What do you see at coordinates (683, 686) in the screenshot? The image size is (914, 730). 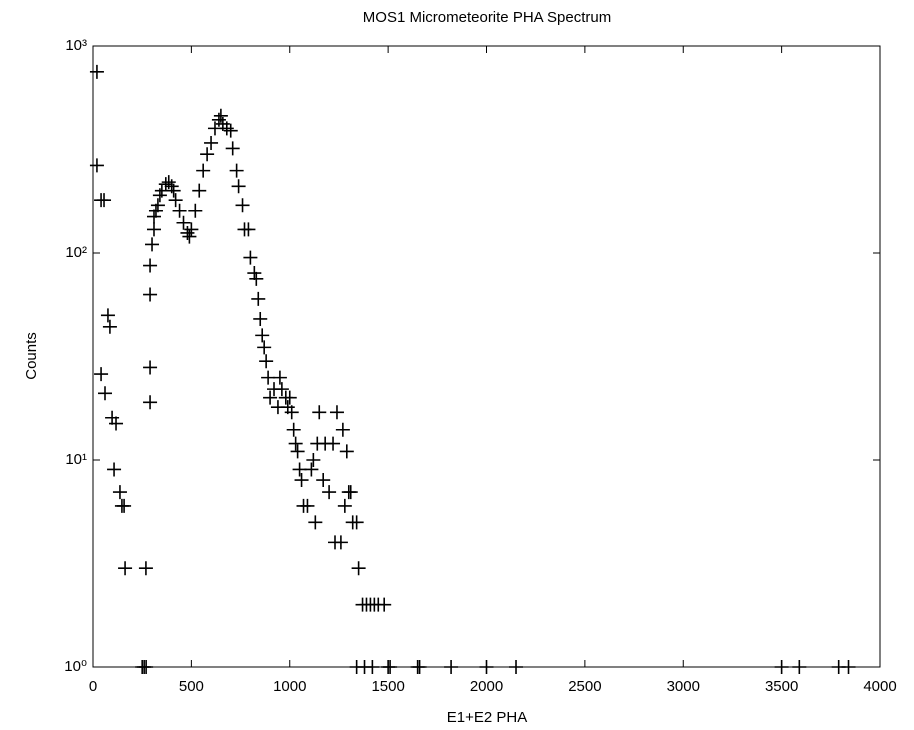 I see `x-tick-label: 3000` at bounding box center [683, 686].